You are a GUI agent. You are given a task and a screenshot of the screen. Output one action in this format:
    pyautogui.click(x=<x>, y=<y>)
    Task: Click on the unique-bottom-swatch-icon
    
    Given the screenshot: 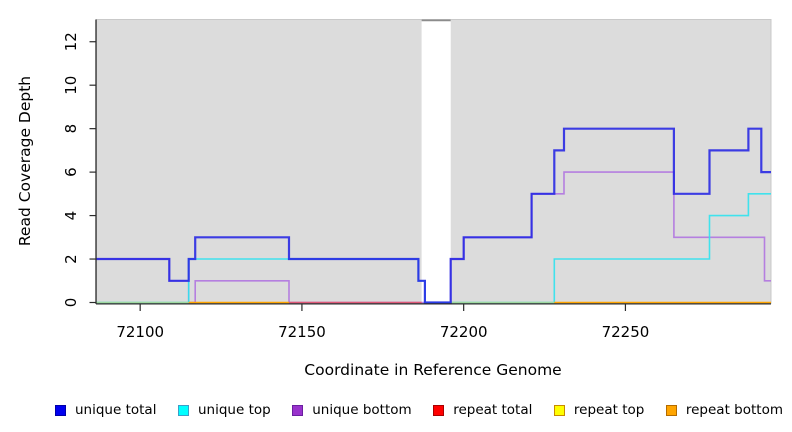 What is the action you would take?
    pyautogui.click(x=298, y=410)
    